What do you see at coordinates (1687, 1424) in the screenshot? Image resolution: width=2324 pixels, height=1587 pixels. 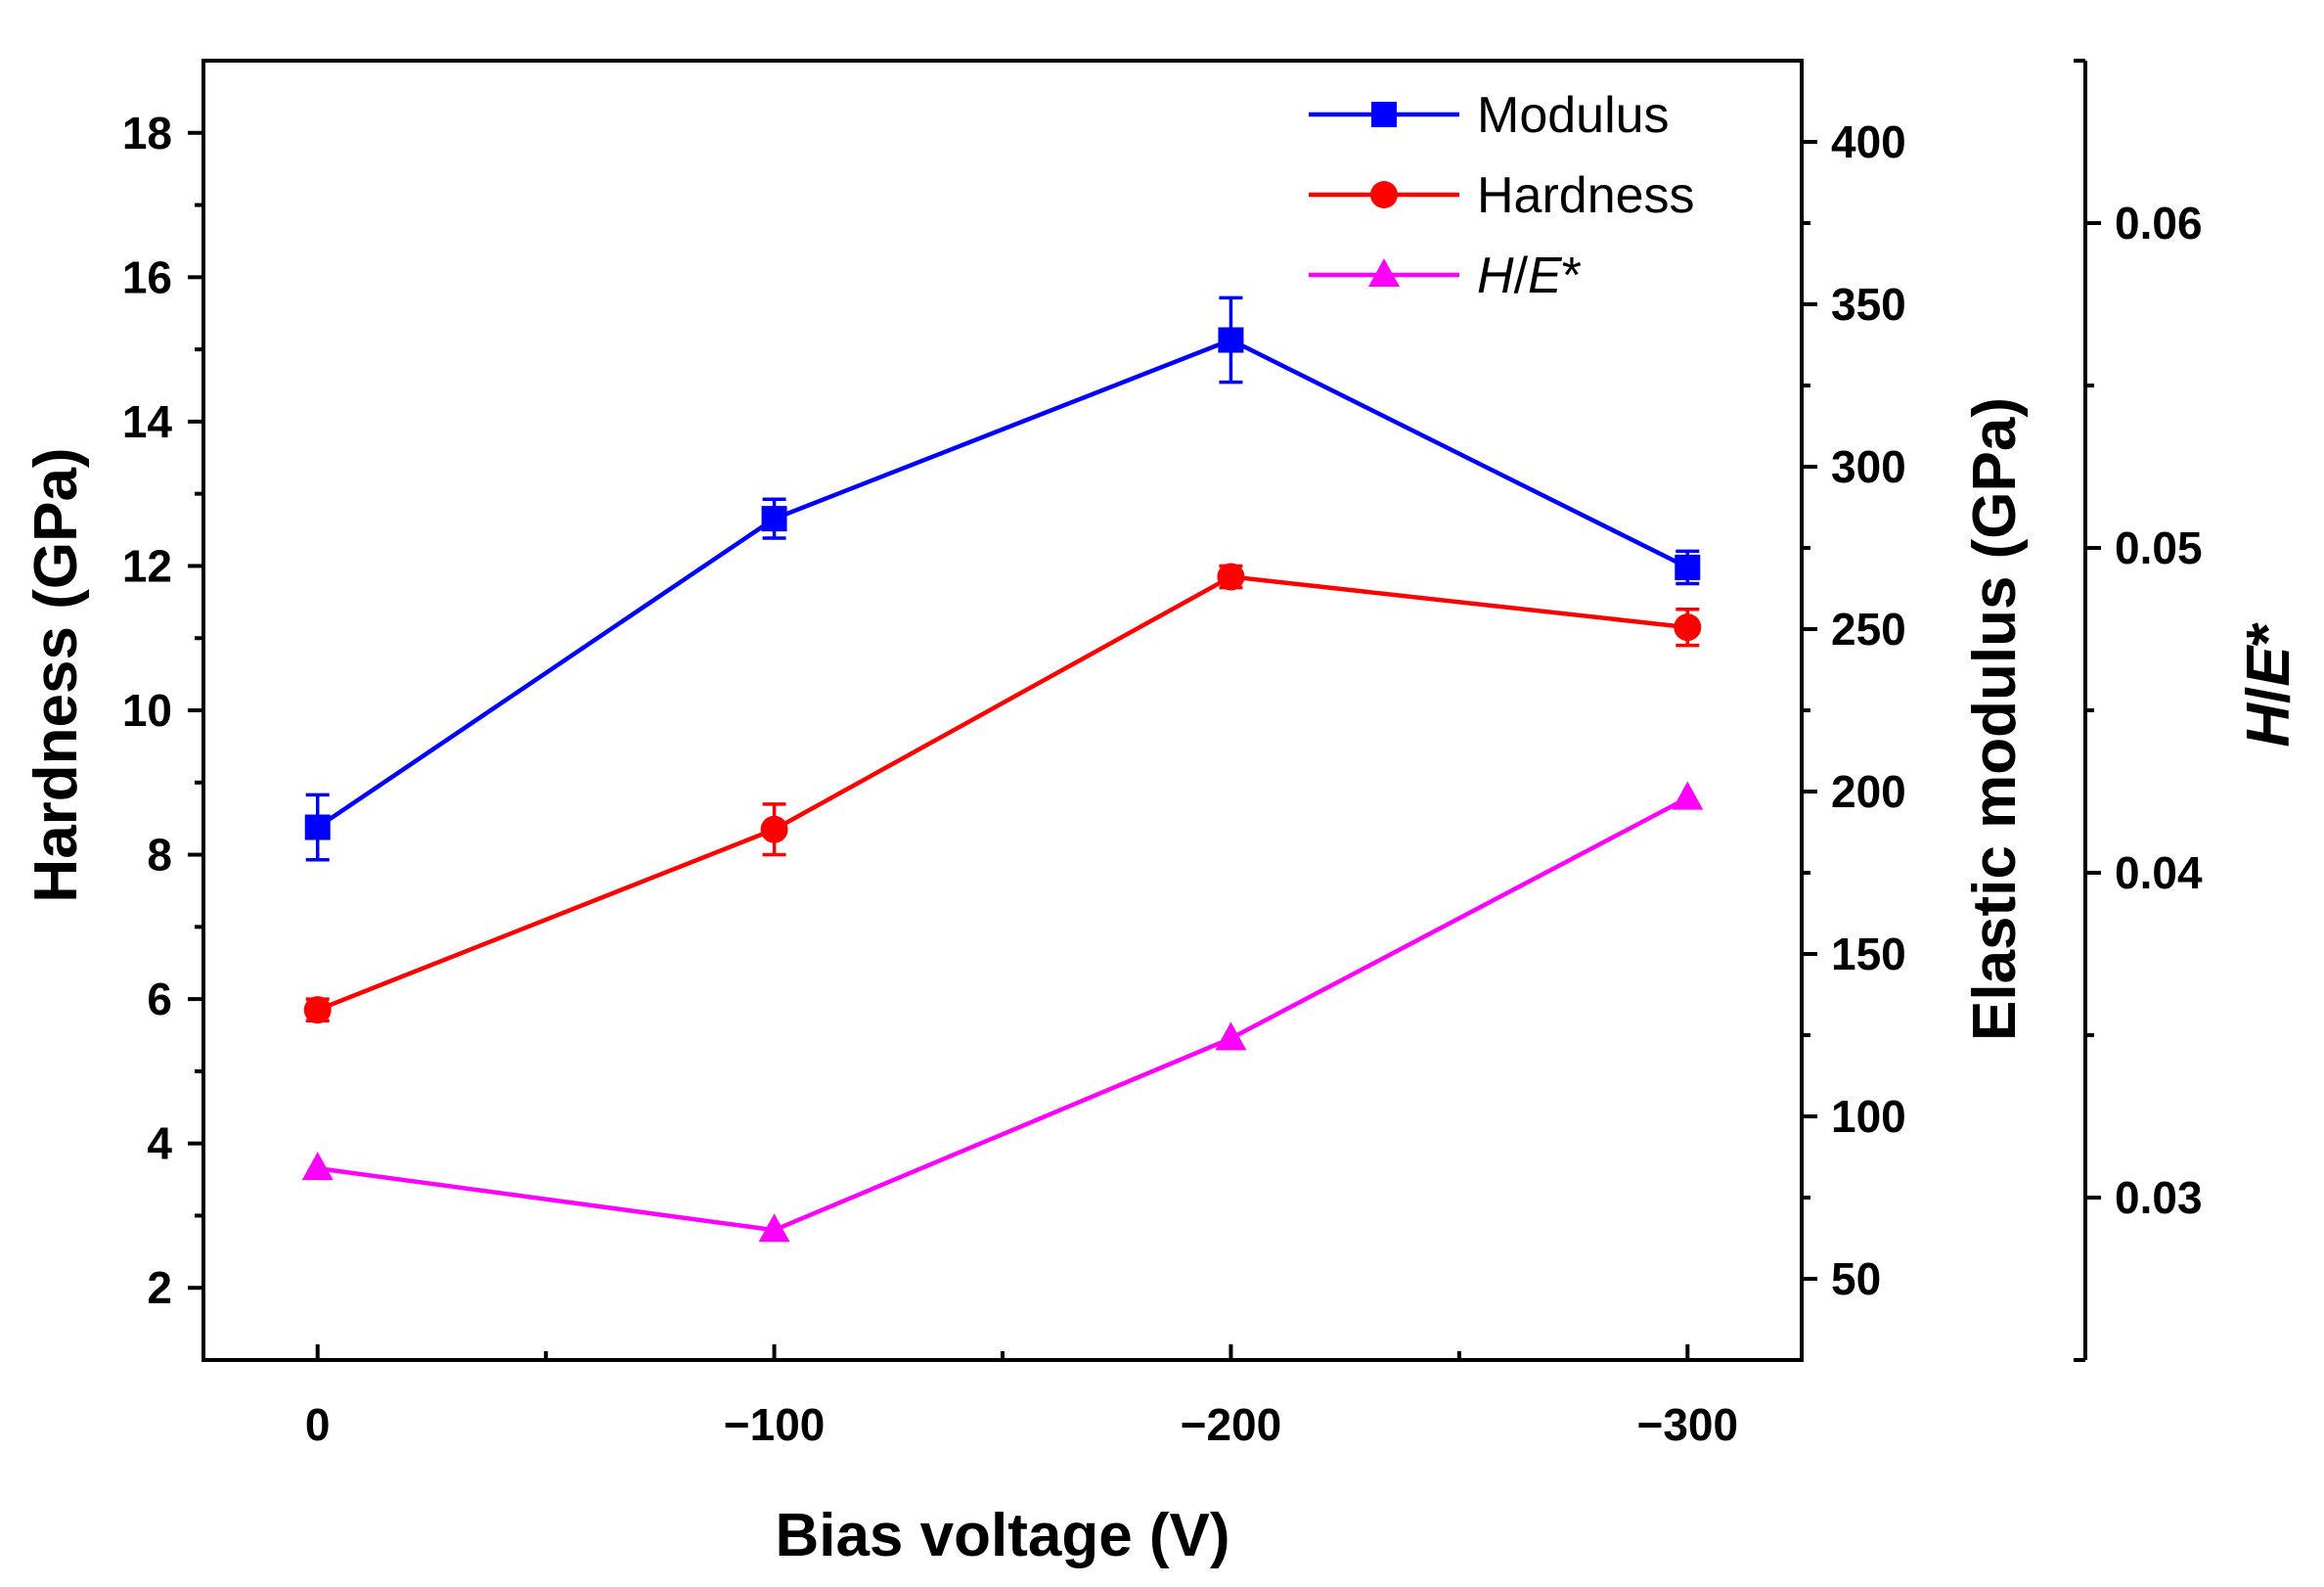 I see `x-tick-label: −300` at bounding box center [1687, 1424].